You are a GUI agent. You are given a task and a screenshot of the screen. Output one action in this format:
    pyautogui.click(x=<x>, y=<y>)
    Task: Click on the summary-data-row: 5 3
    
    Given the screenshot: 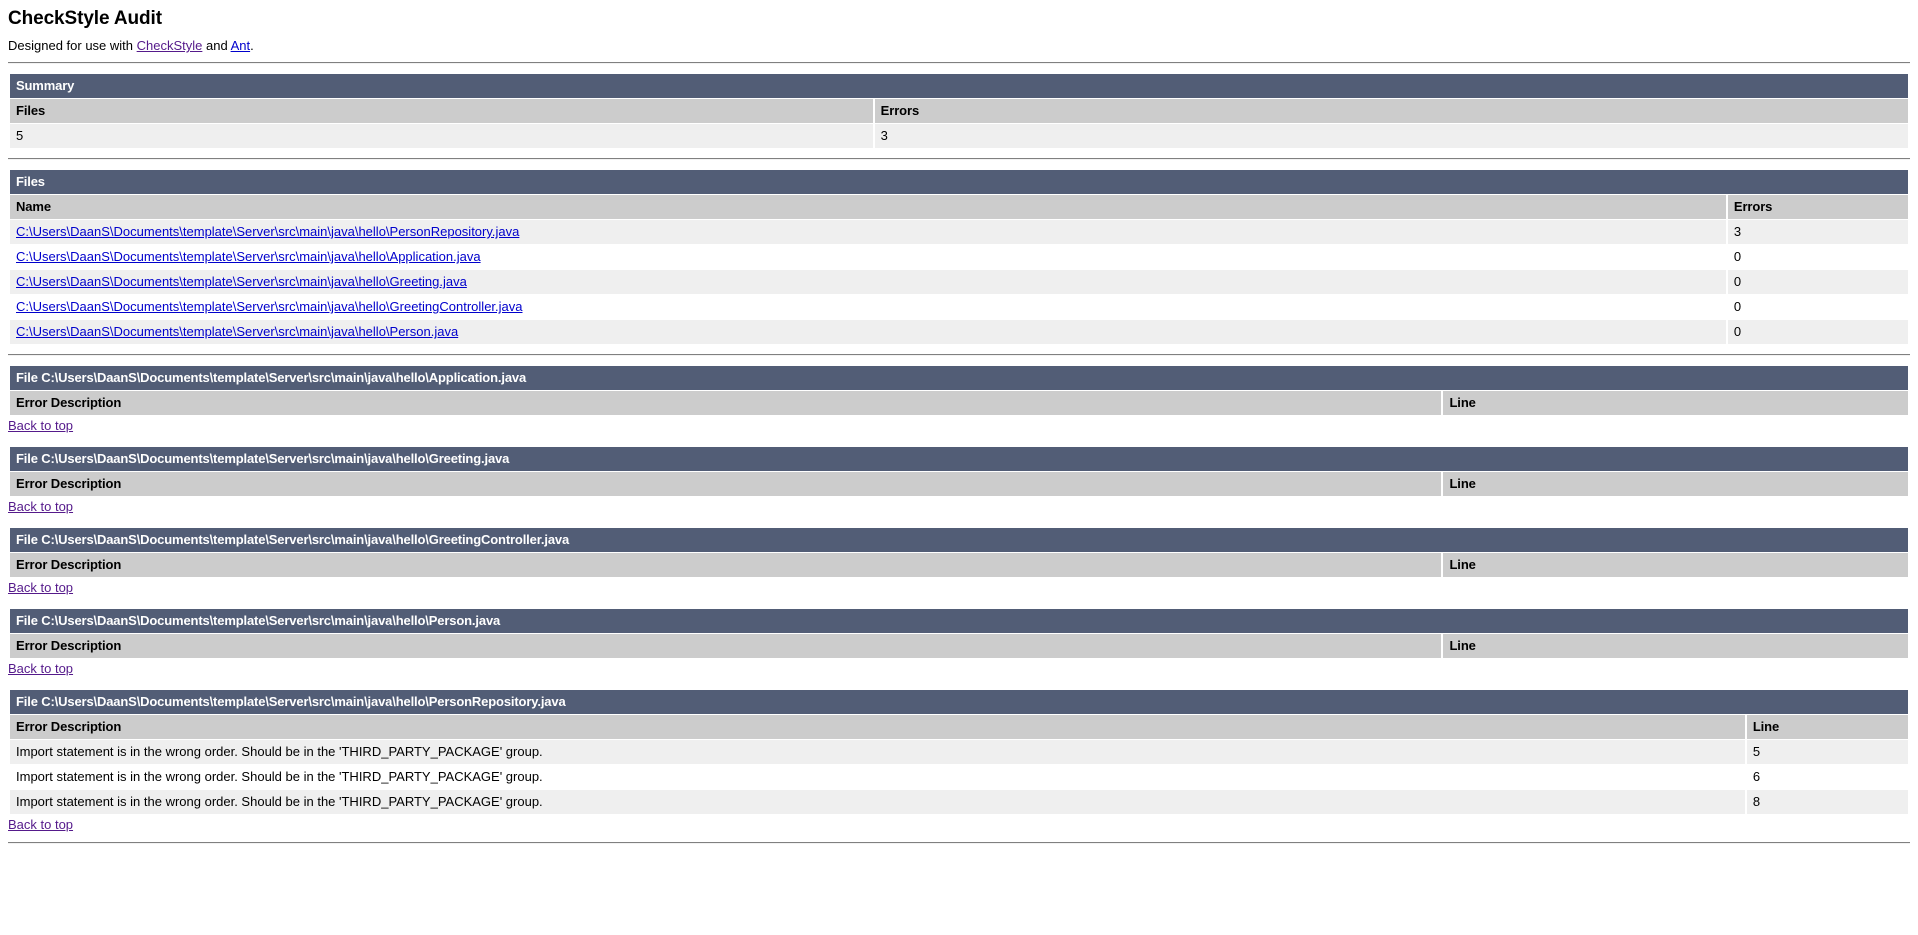 What is the action you would take?
    pyautogui.click(x=959, y=136)
    